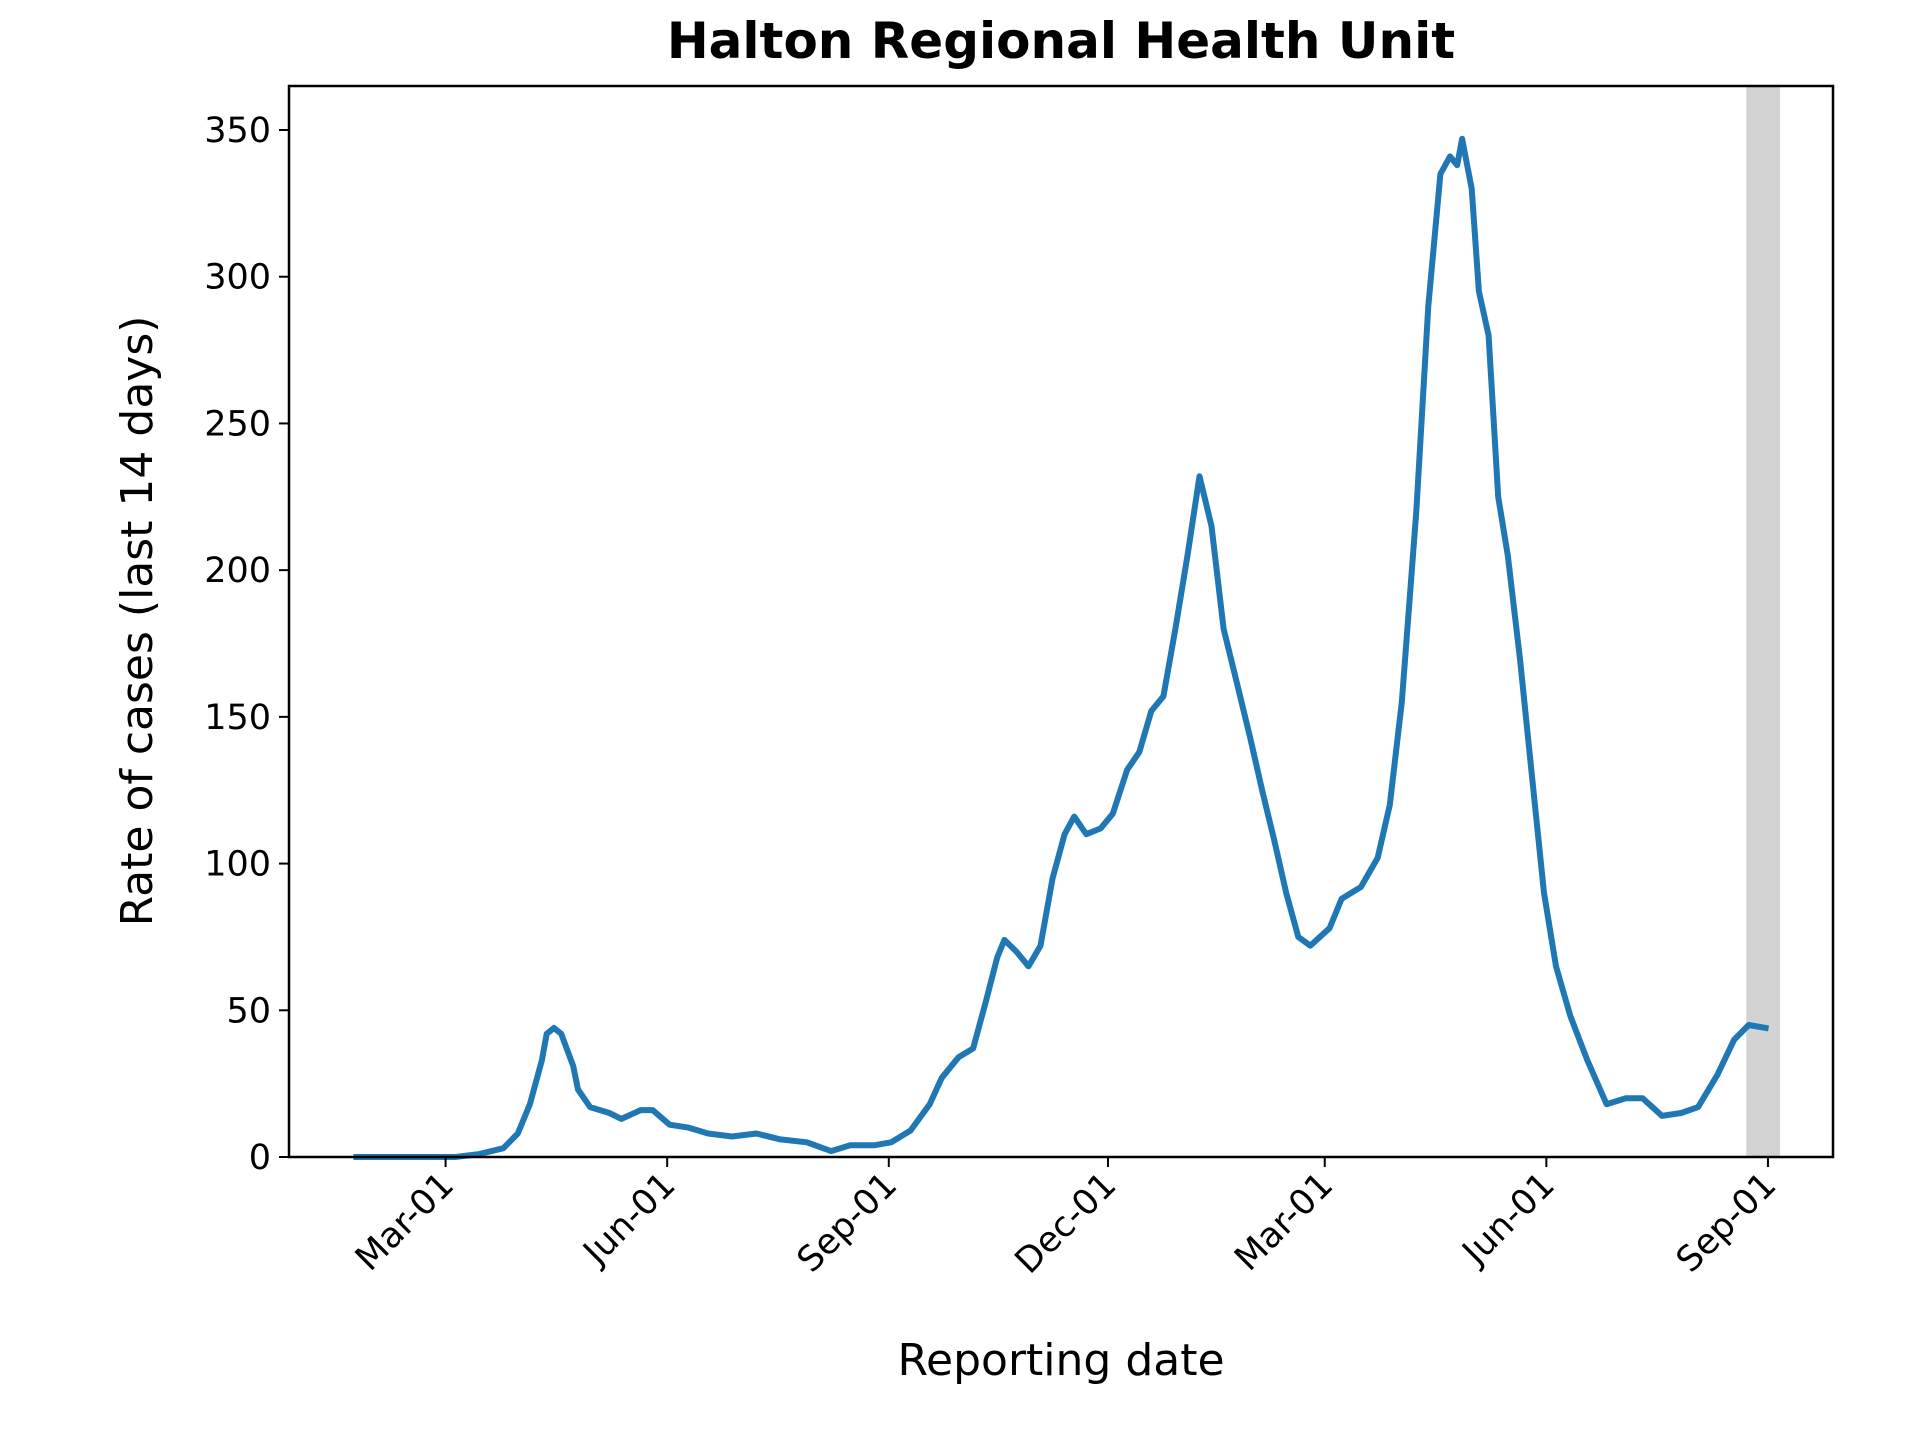 This screenshot has width=1920, height=1440. Describe the element at coordinates (237, 718) in the screenshot. I see `y-tick-label: 150` at that location.